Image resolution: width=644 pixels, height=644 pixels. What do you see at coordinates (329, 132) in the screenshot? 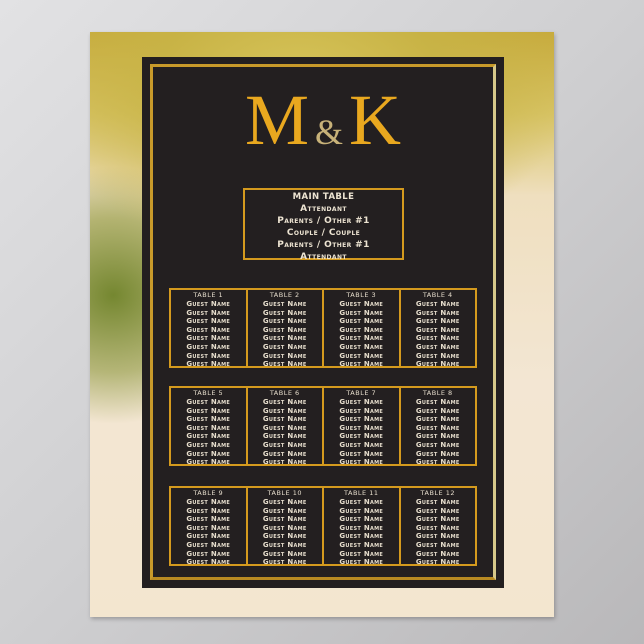
I see `monogram-ampersand: &` at bounding box center [329, 132].